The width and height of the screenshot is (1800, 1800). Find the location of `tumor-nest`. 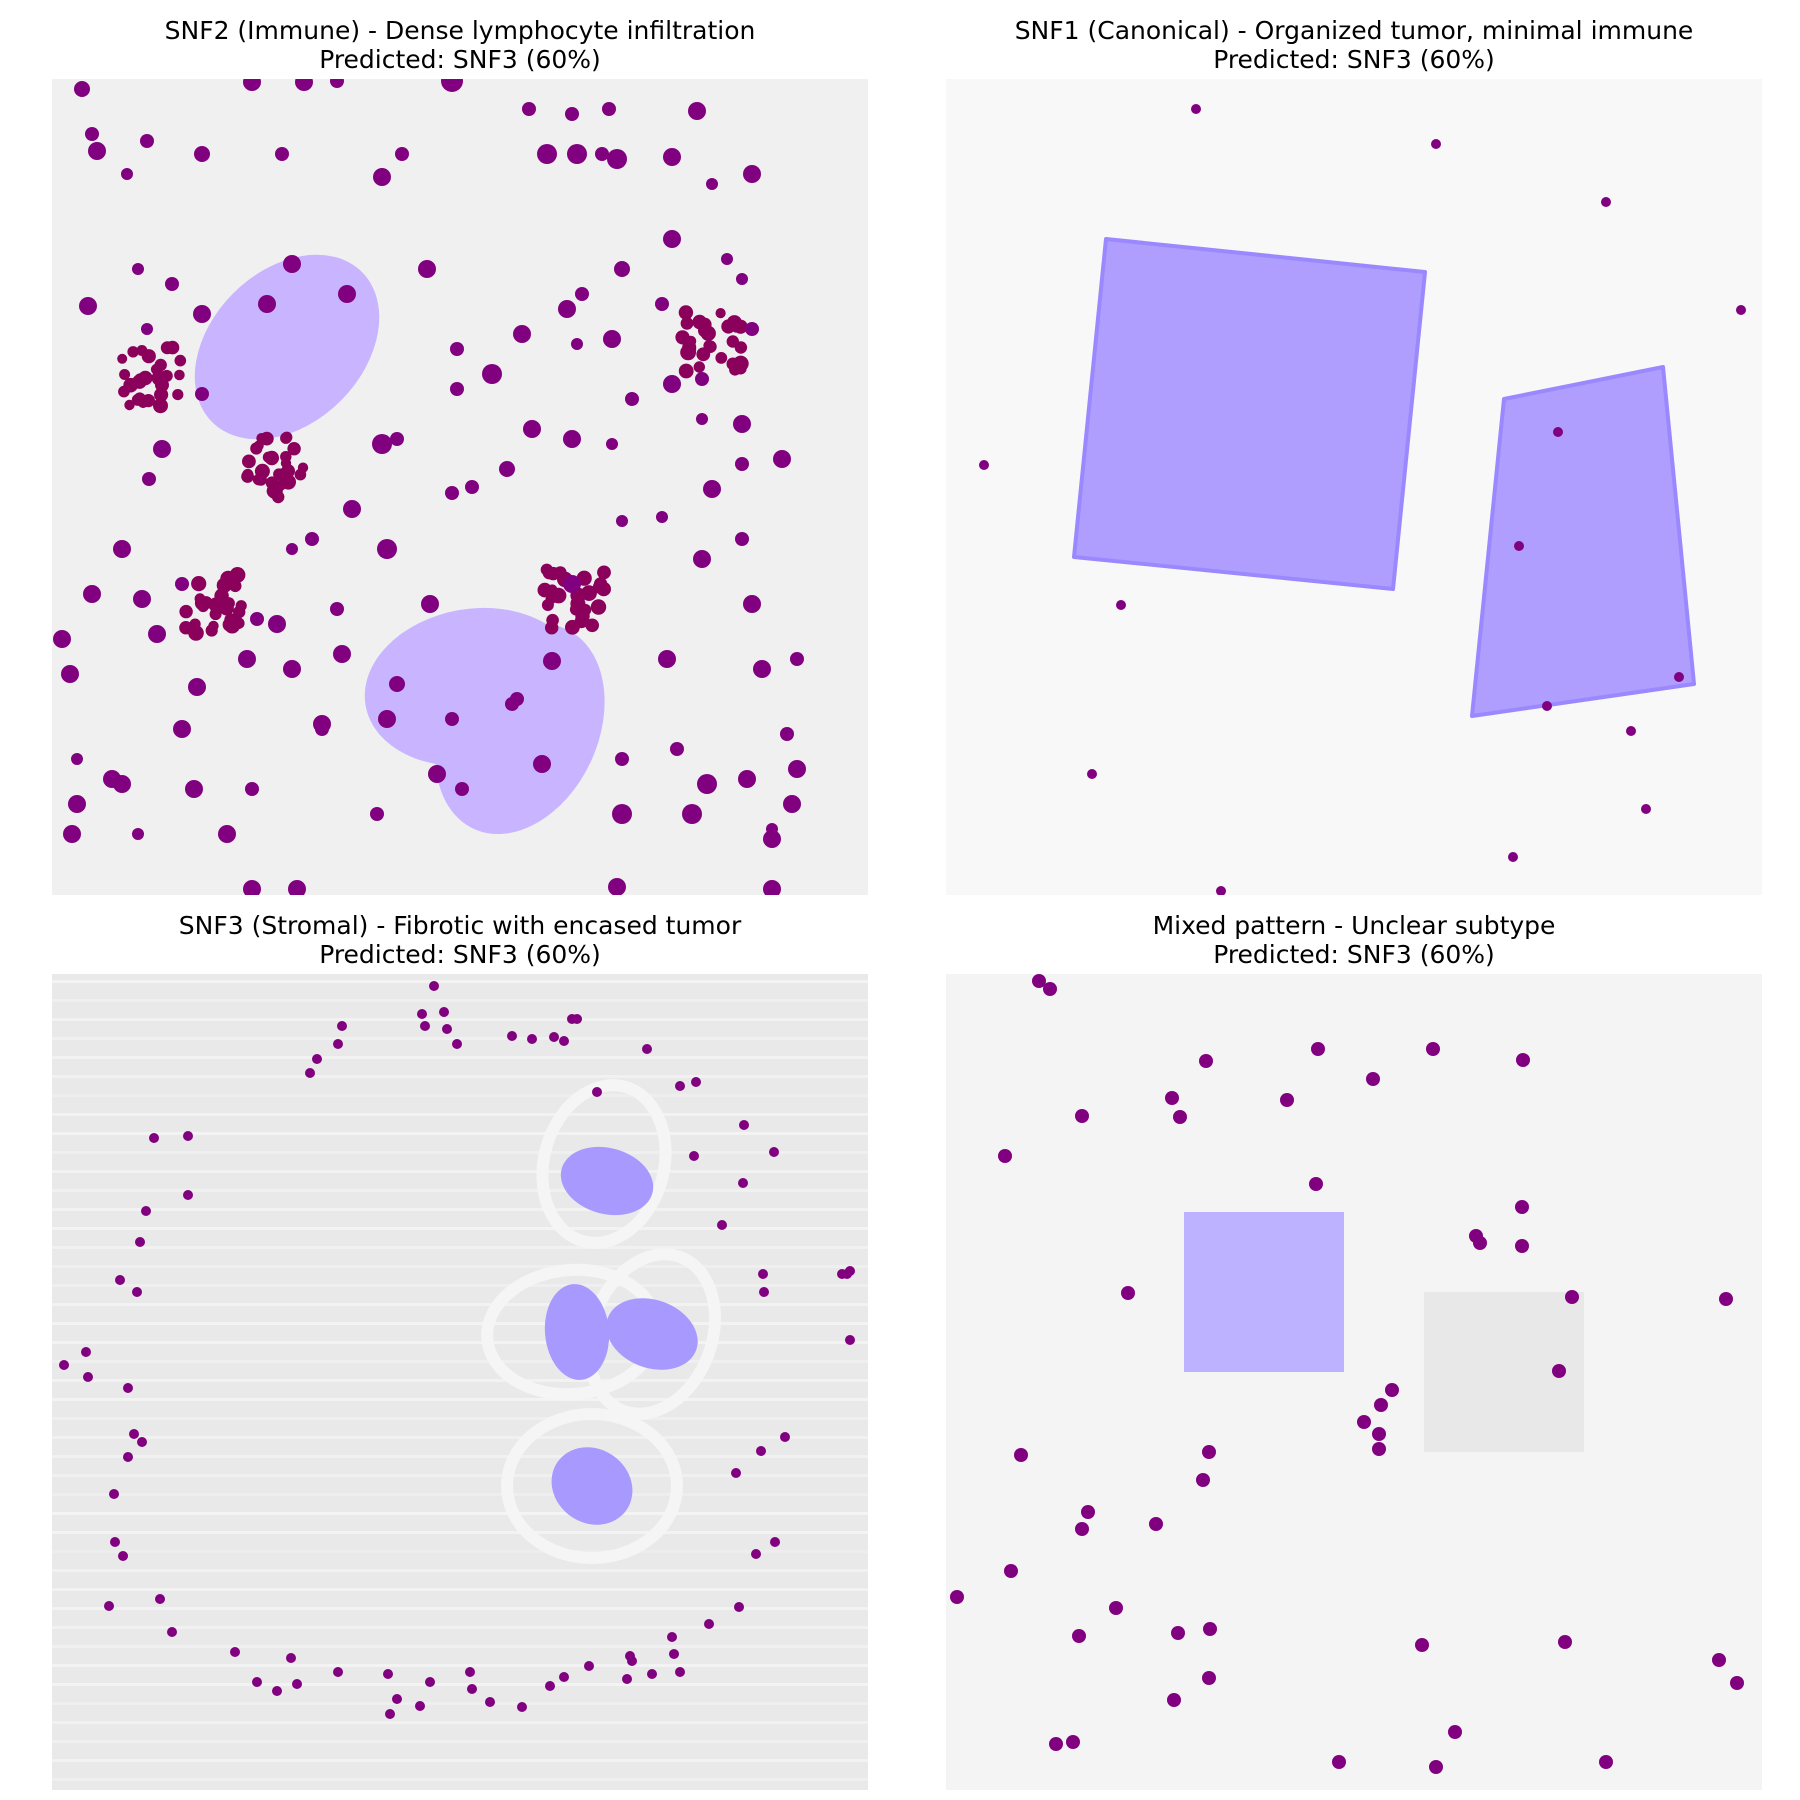

tumor-nest is located at coordinates (621, 1335).